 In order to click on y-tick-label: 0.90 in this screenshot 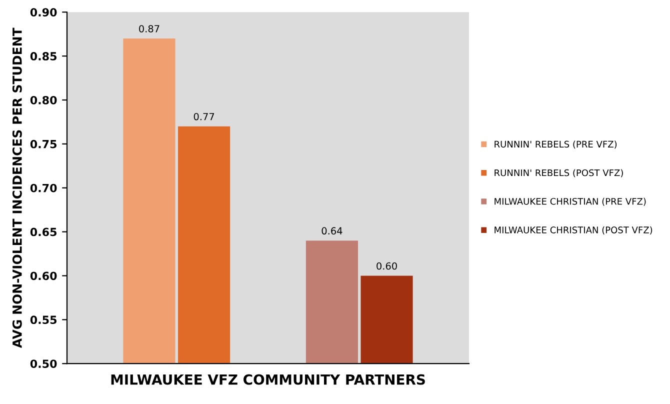, I will do `click(43, 12)`.